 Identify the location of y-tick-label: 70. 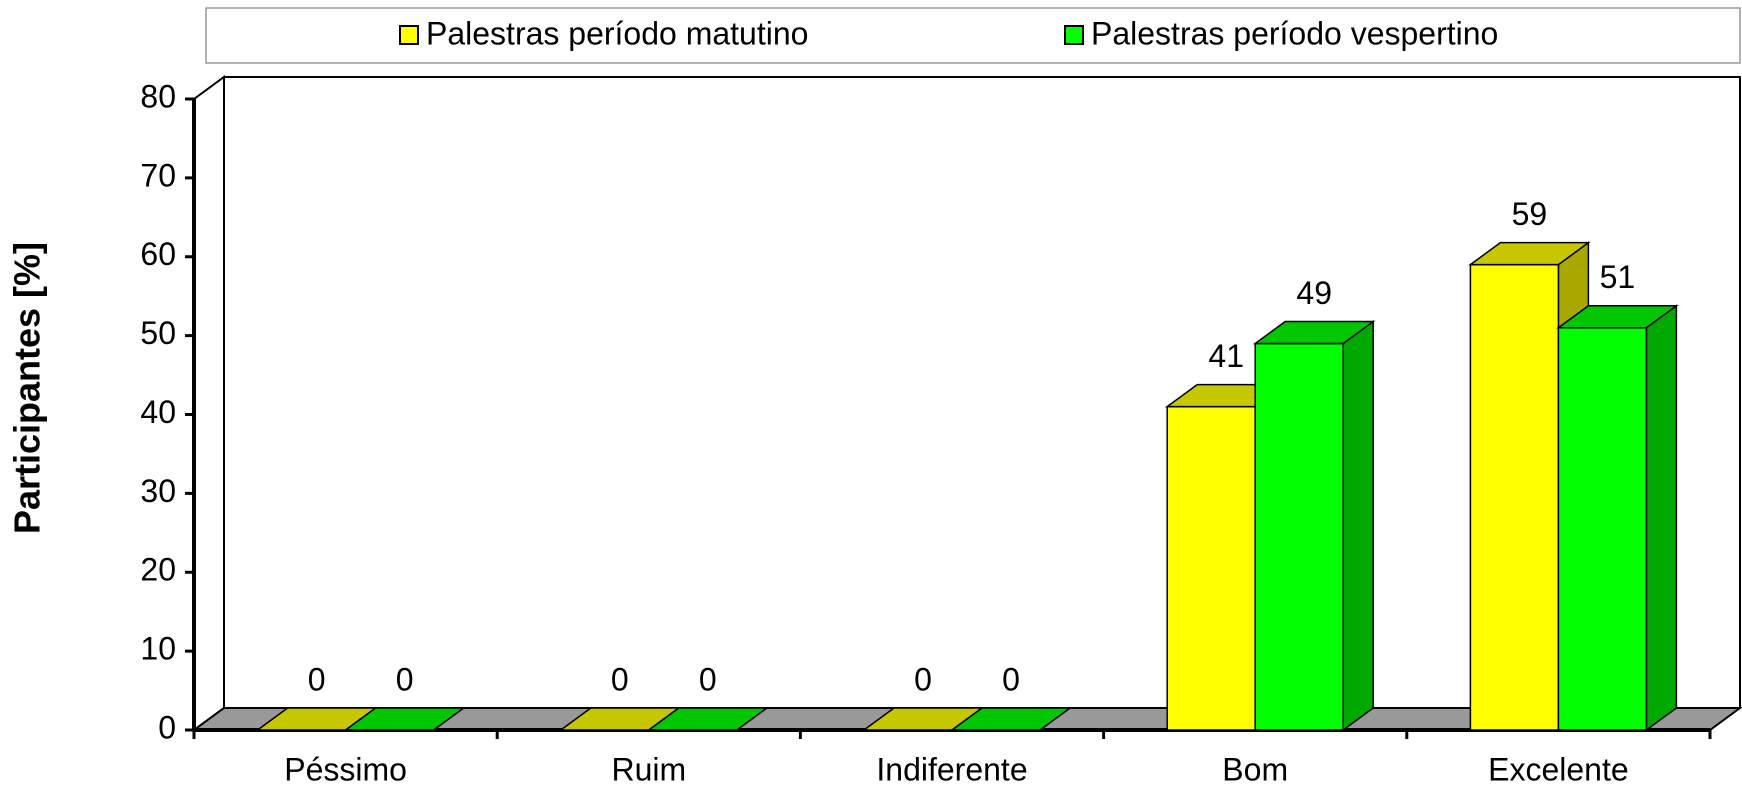
(158, 175).